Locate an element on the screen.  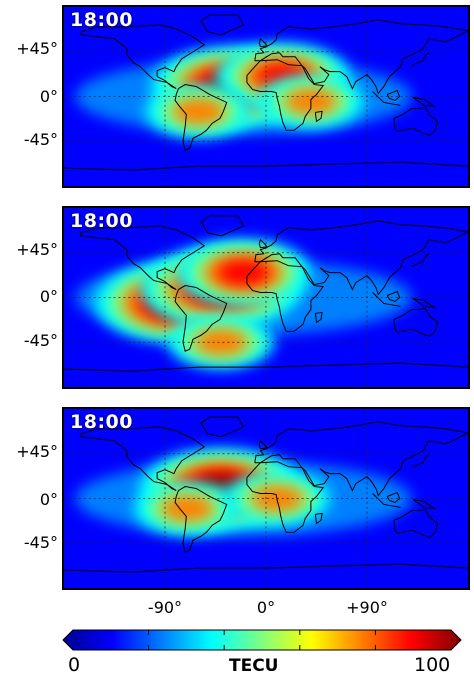
colorbar is located at coordinates (262, 640).